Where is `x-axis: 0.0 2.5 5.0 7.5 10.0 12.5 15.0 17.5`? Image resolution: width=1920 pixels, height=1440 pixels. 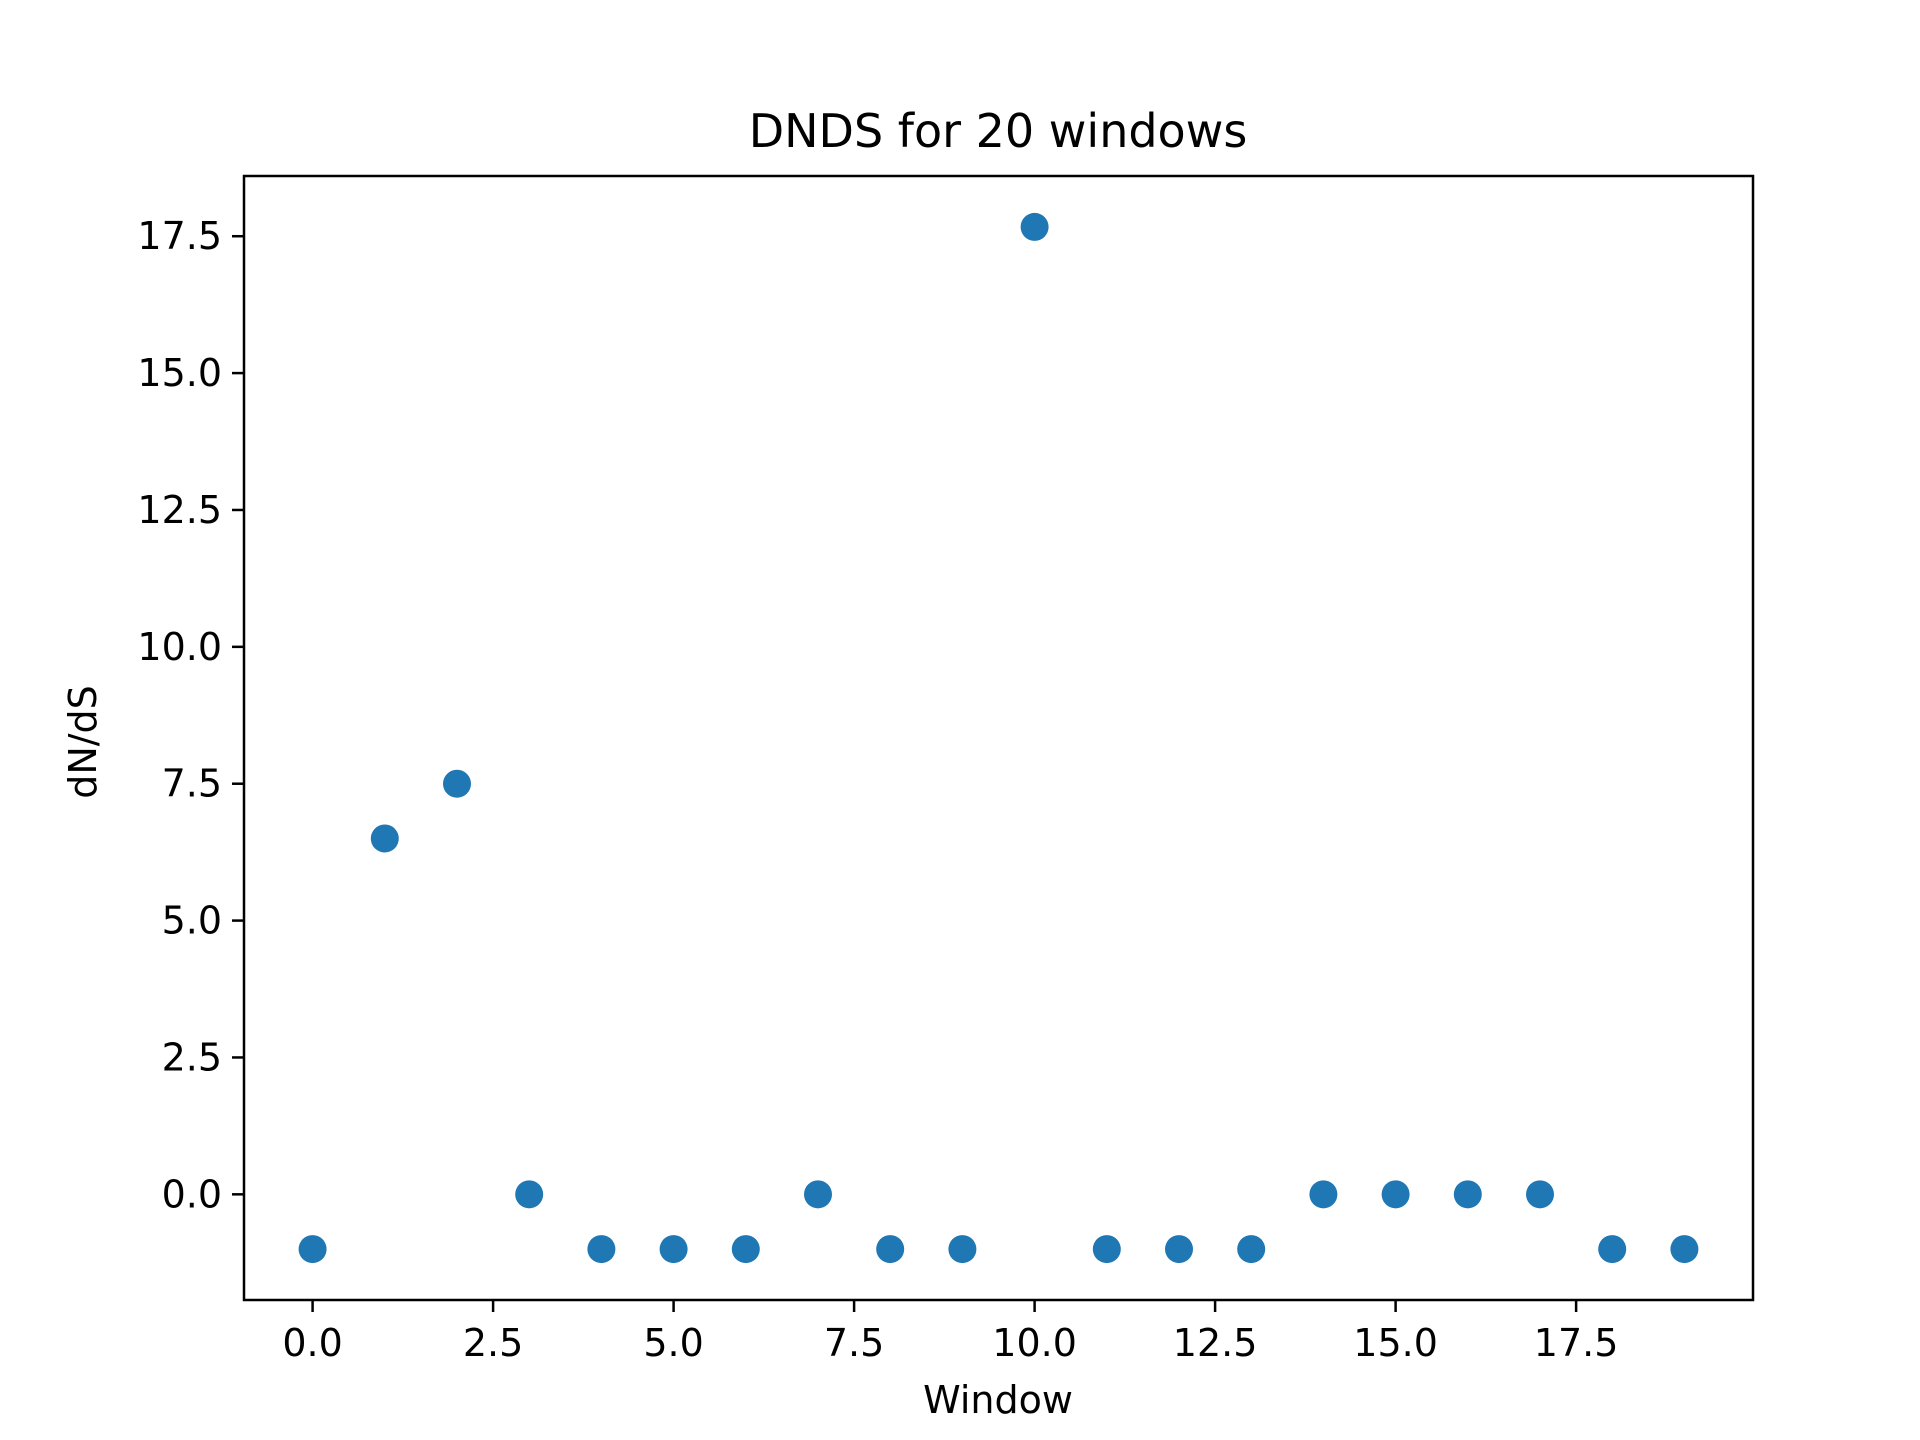 x-axis: 0.0 2.5 5.0 7.5 10.0 12.5 15.0 17.5 is located at coordinates (950, 1332).